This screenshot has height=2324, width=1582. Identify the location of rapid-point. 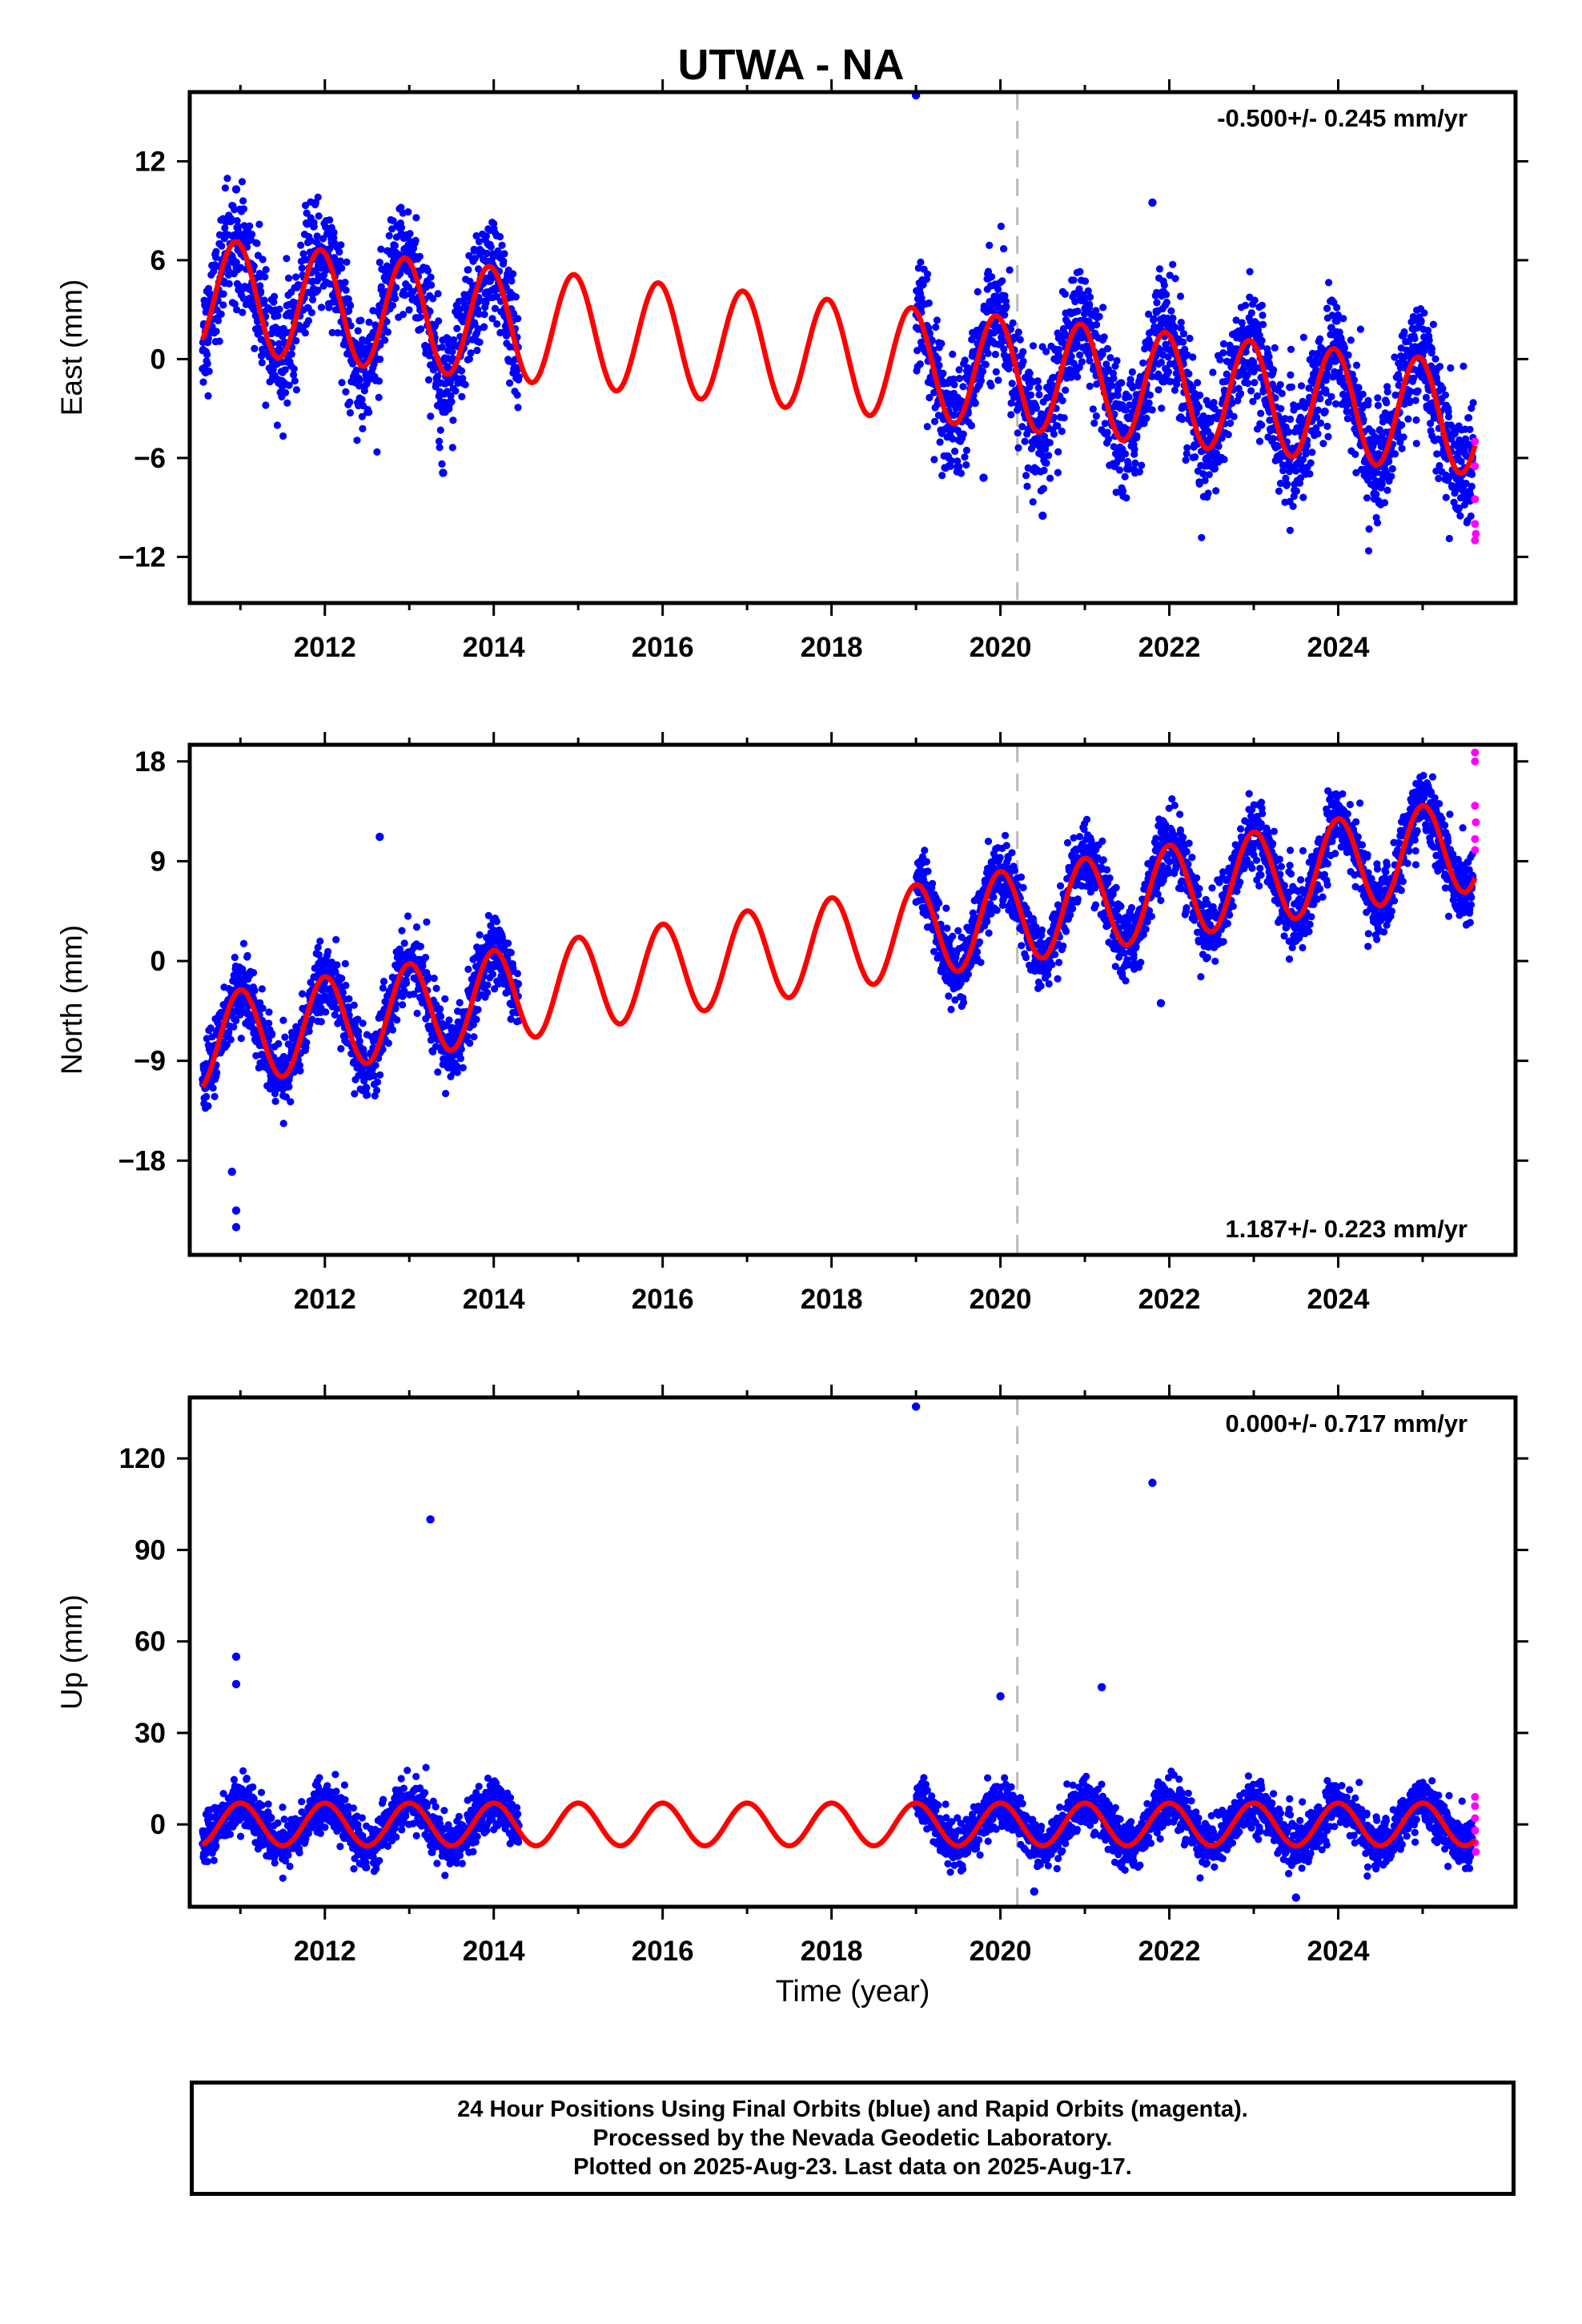
(1475, 466).